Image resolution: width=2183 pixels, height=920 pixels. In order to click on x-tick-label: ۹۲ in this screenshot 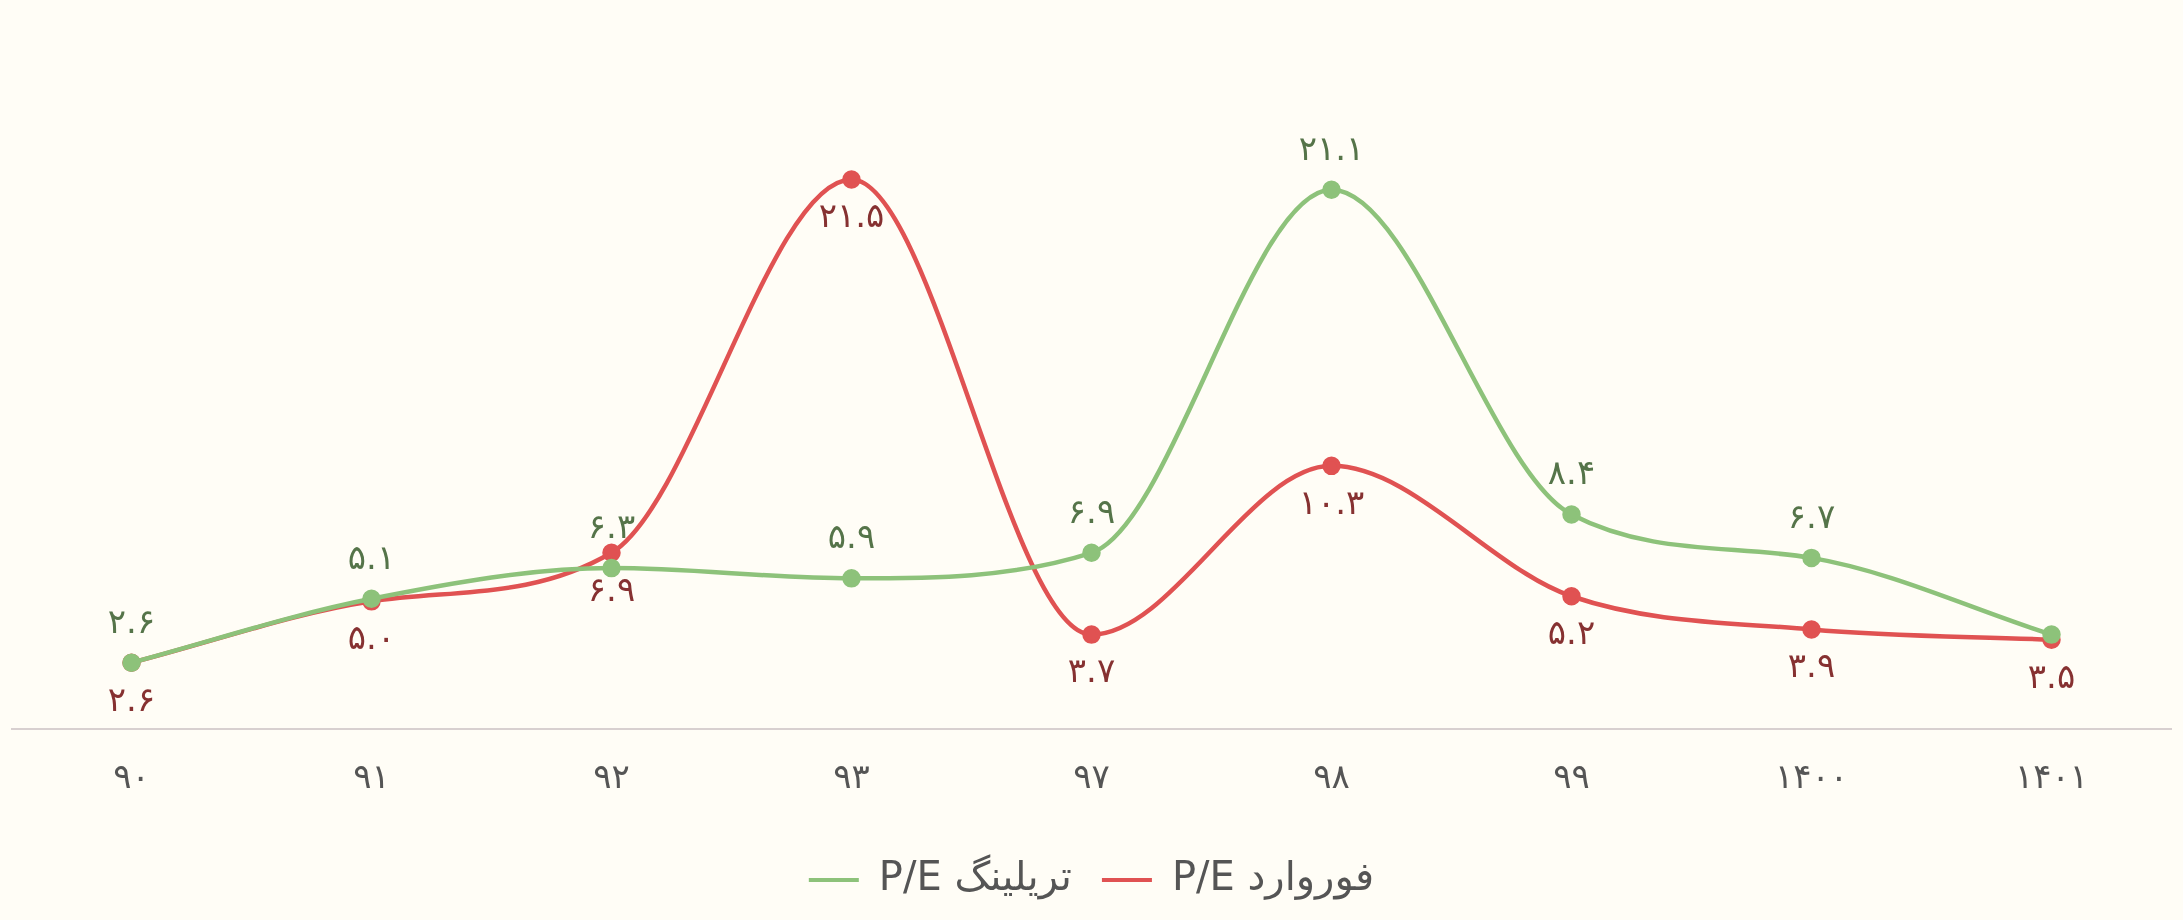, I will do `click(611, 776)`.